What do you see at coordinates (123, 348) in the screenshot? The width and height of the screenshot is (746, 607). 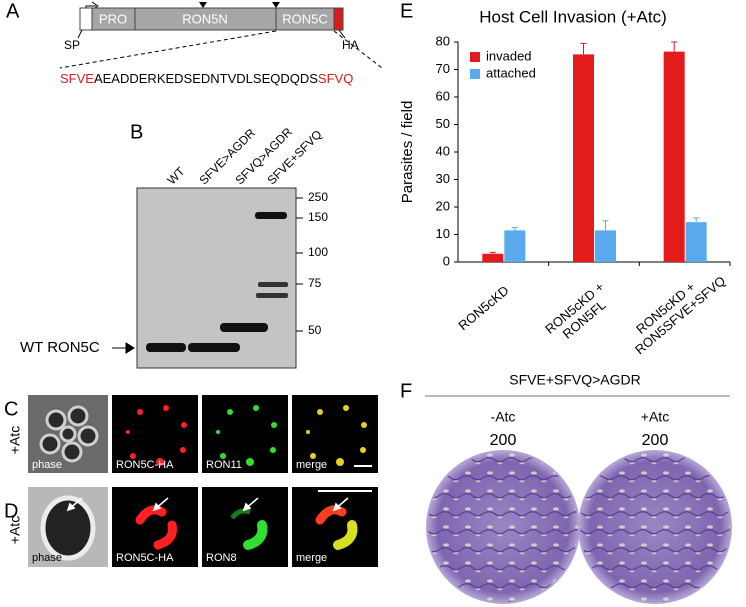 I see `band-arrow` at bounding box center [123, 348].